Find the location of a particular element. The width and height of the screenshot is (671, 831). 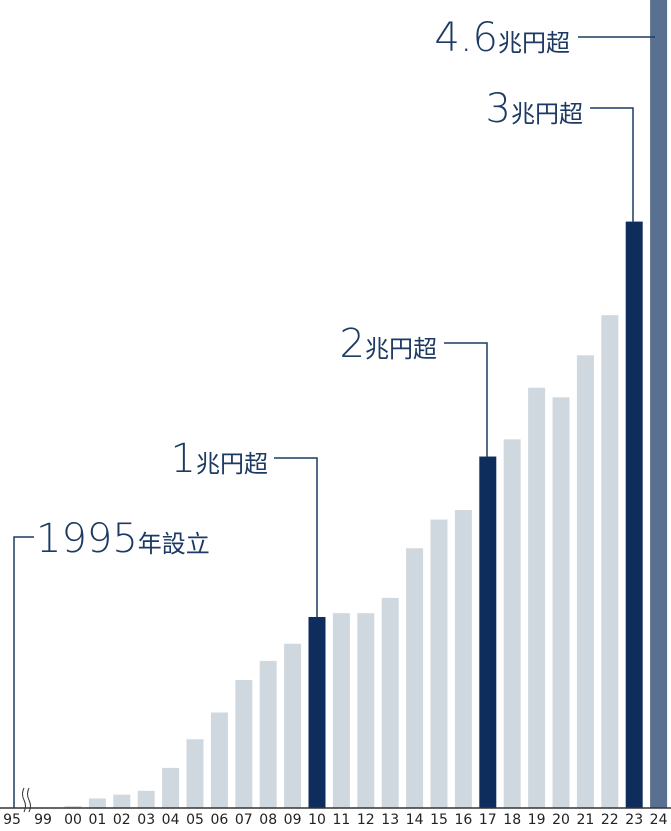

x-tick-label: 13 is located at coordinates (390, 820).